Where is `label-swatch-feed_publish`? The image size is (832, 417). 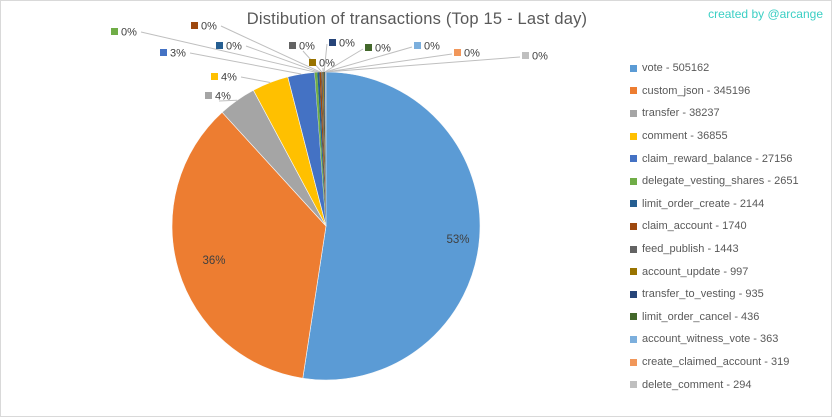 label-swatch-feed_publish is located at coordinates (292, 45).